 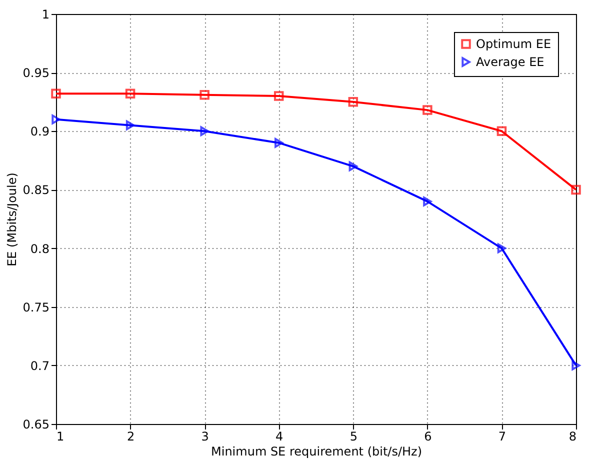 I want to click on x-tick-label: 4, so click(x=280, y=437).